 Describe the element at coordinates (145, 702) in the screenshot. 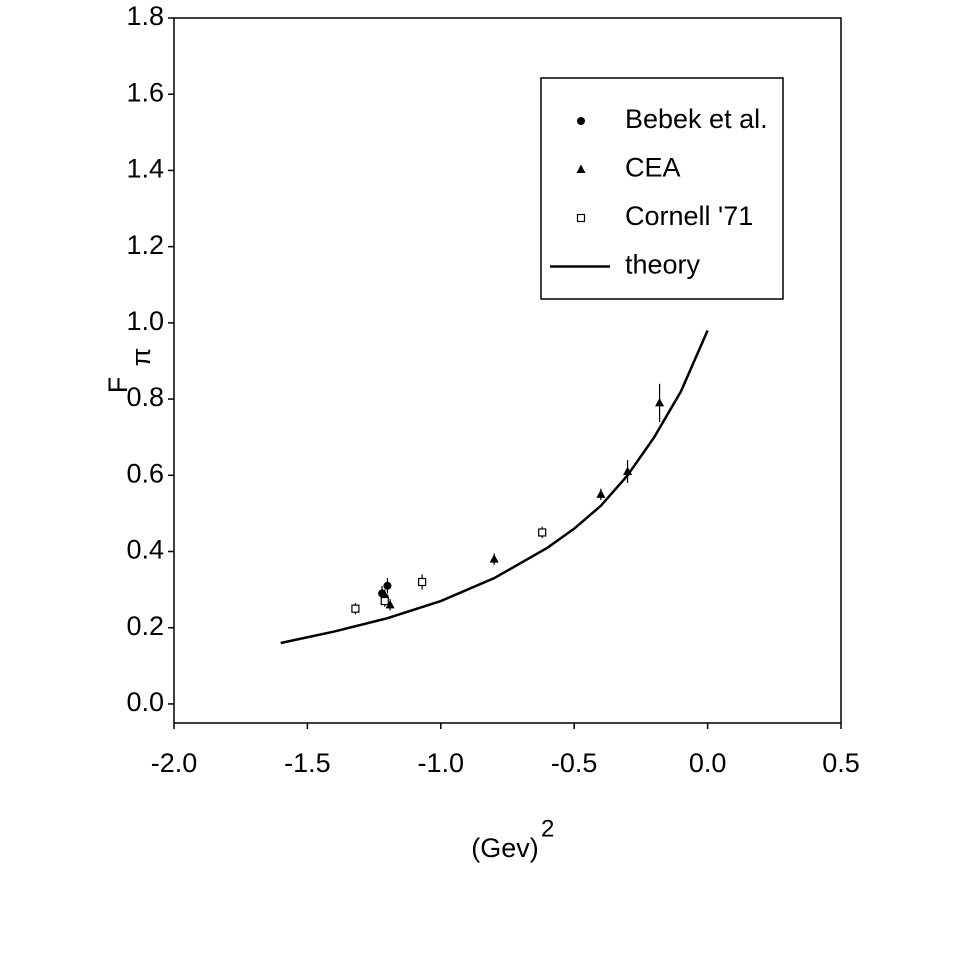

I see `y-tick-label: 0.0` at that location.